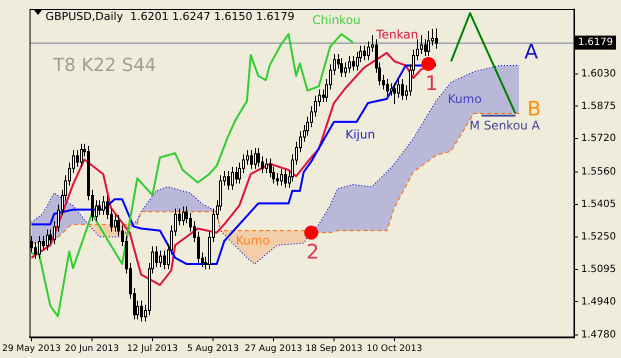  What do you see at coordinates (431, 83) in the screenshot?
I see `annotation: 1` at bounding box center [431, 83].